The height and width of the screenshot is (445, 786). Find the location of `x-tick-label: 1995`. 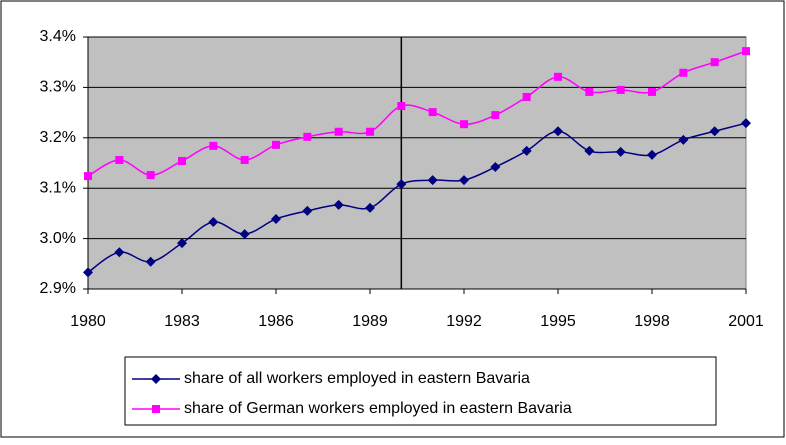

x-tick-label: 1995 is located at coordinates (558, 321).